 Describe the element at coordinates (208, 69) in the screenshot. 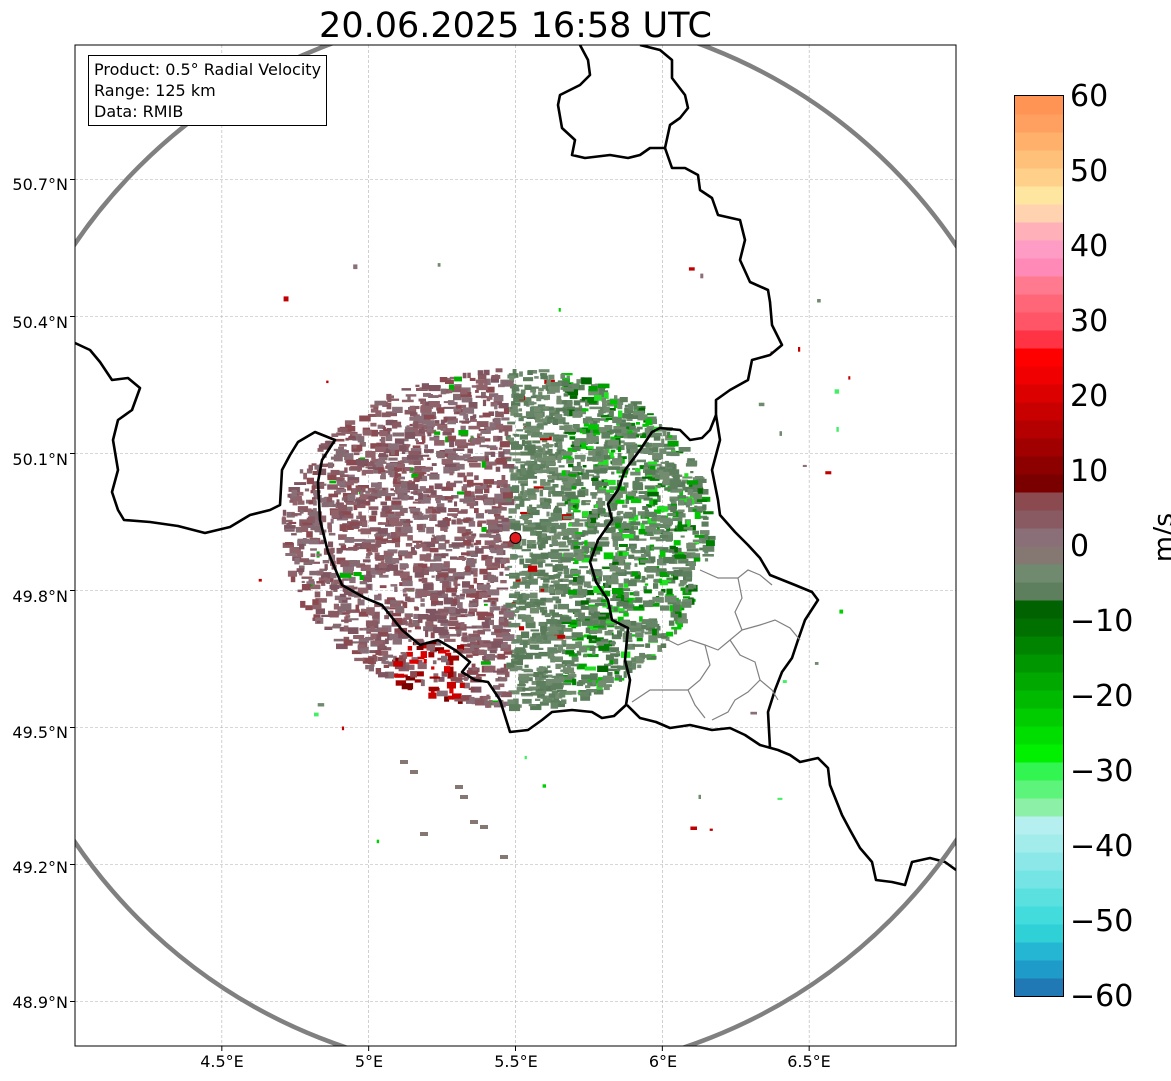

I see `product-label: Product: 0.5° Radial Velocity` at that location.